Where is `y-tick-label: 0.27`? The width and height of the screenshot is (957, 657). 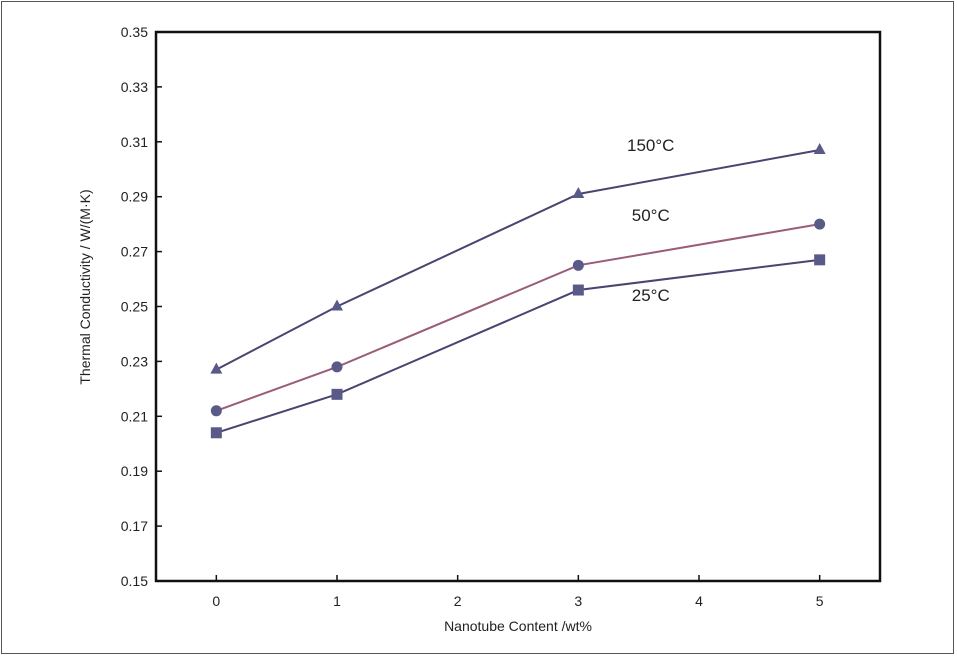 y-tick-label: 0.27 is located at coordinates (134, 252).